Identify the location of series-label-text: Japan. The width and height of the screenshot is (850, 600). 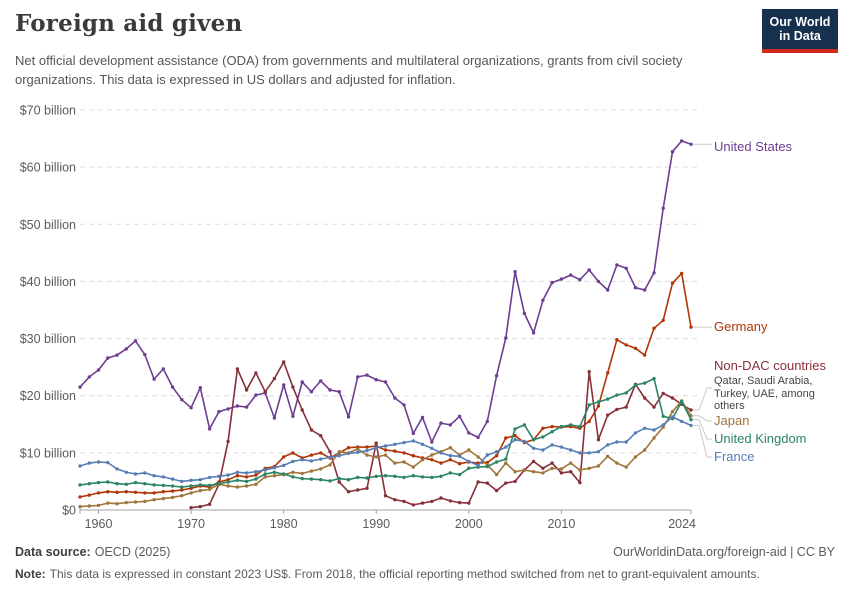
(732, 420).